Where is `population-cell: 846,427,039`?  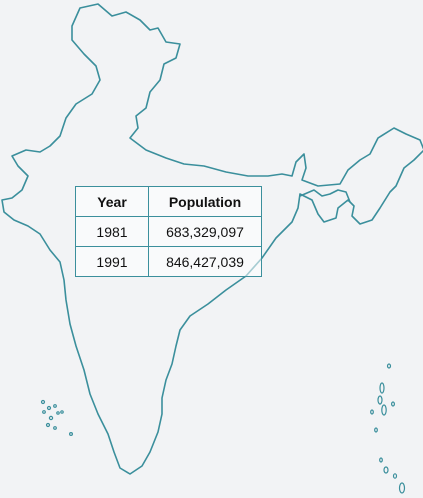 population-cell: 846,427,039 is located at coordinates (205, 262).